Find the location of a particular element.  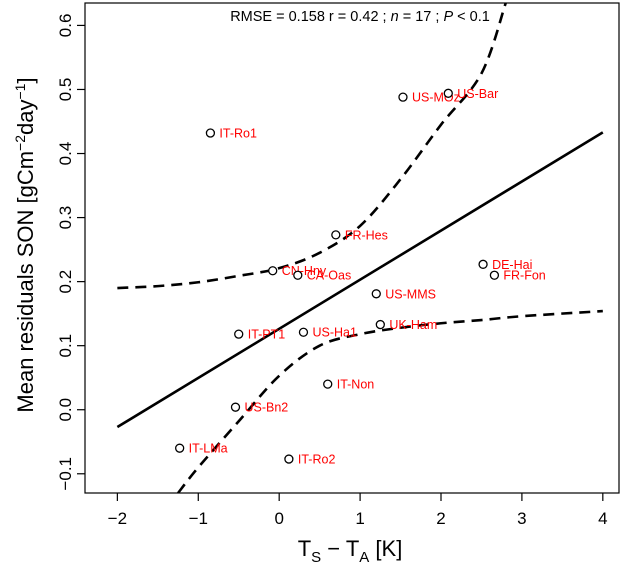

y-tick-label: −0.1 is located at coordinates (65, 474).